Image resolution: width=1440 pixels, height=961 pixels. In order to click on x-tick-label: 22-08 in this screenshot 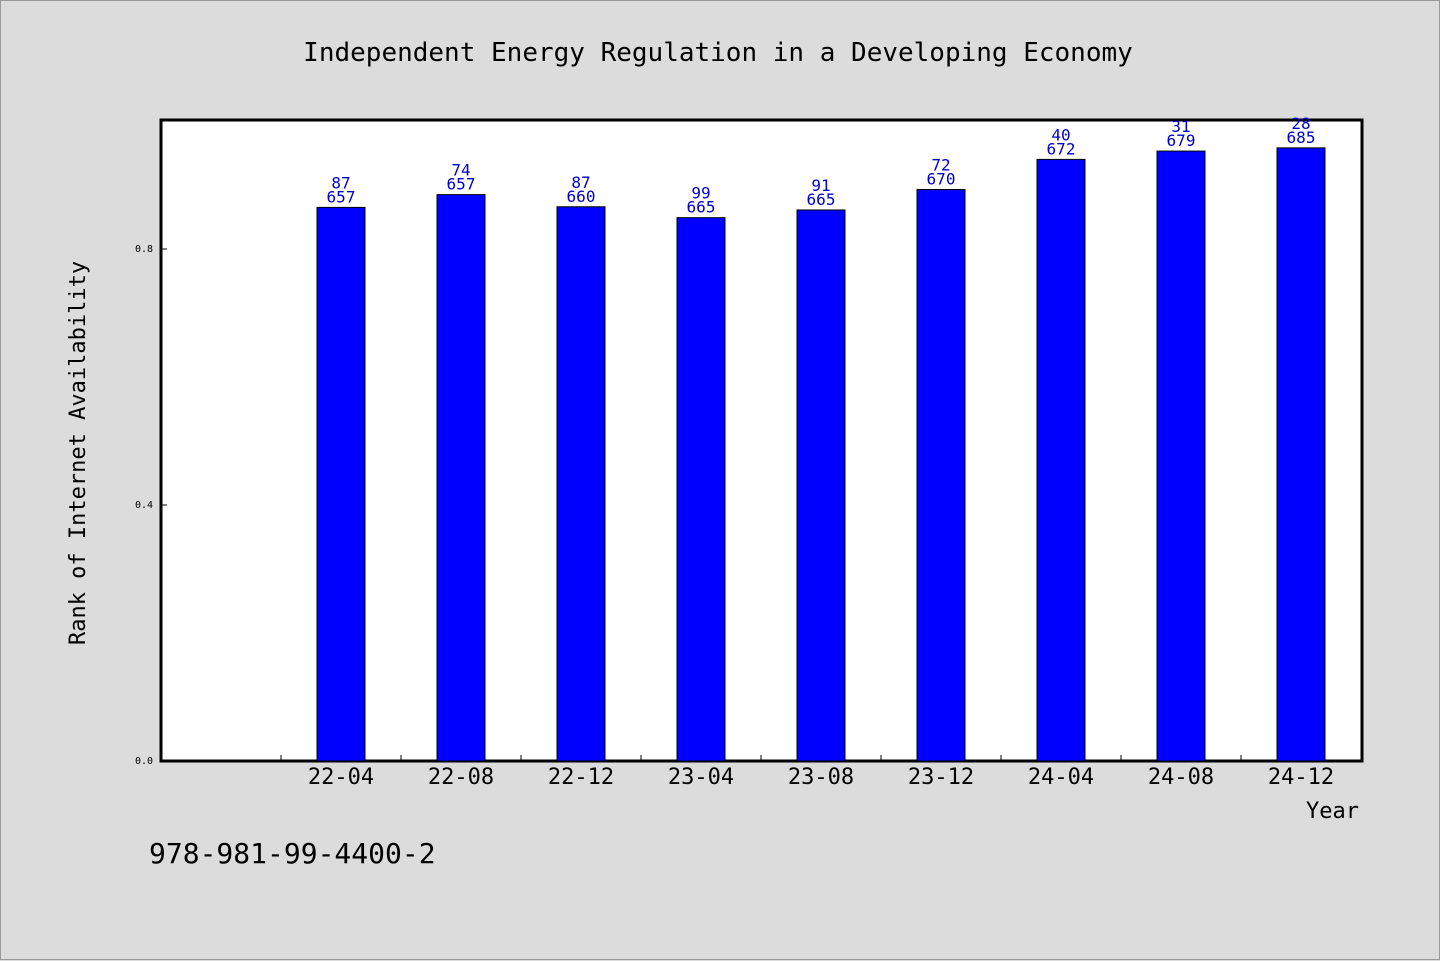, I will do `click(461, 777)`.